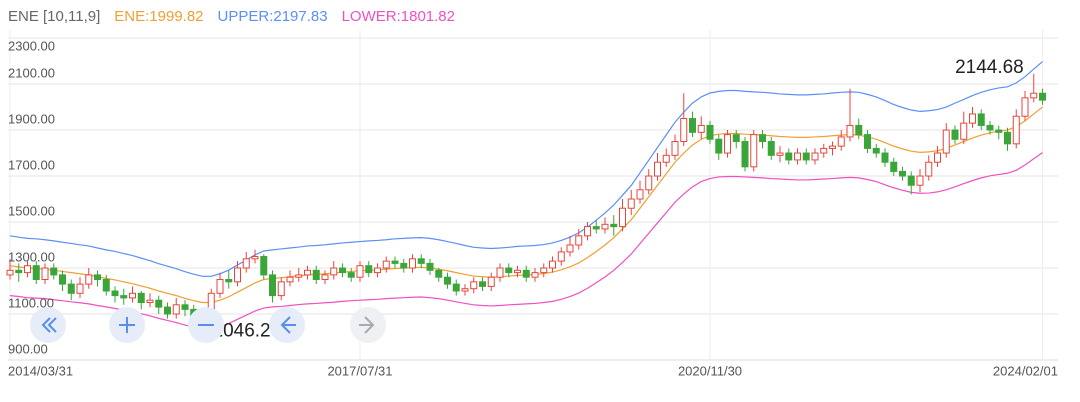  Describe the element at coordinates (28, 348) in the screenshot. I see `y-tick-label: 900.00` at that location.